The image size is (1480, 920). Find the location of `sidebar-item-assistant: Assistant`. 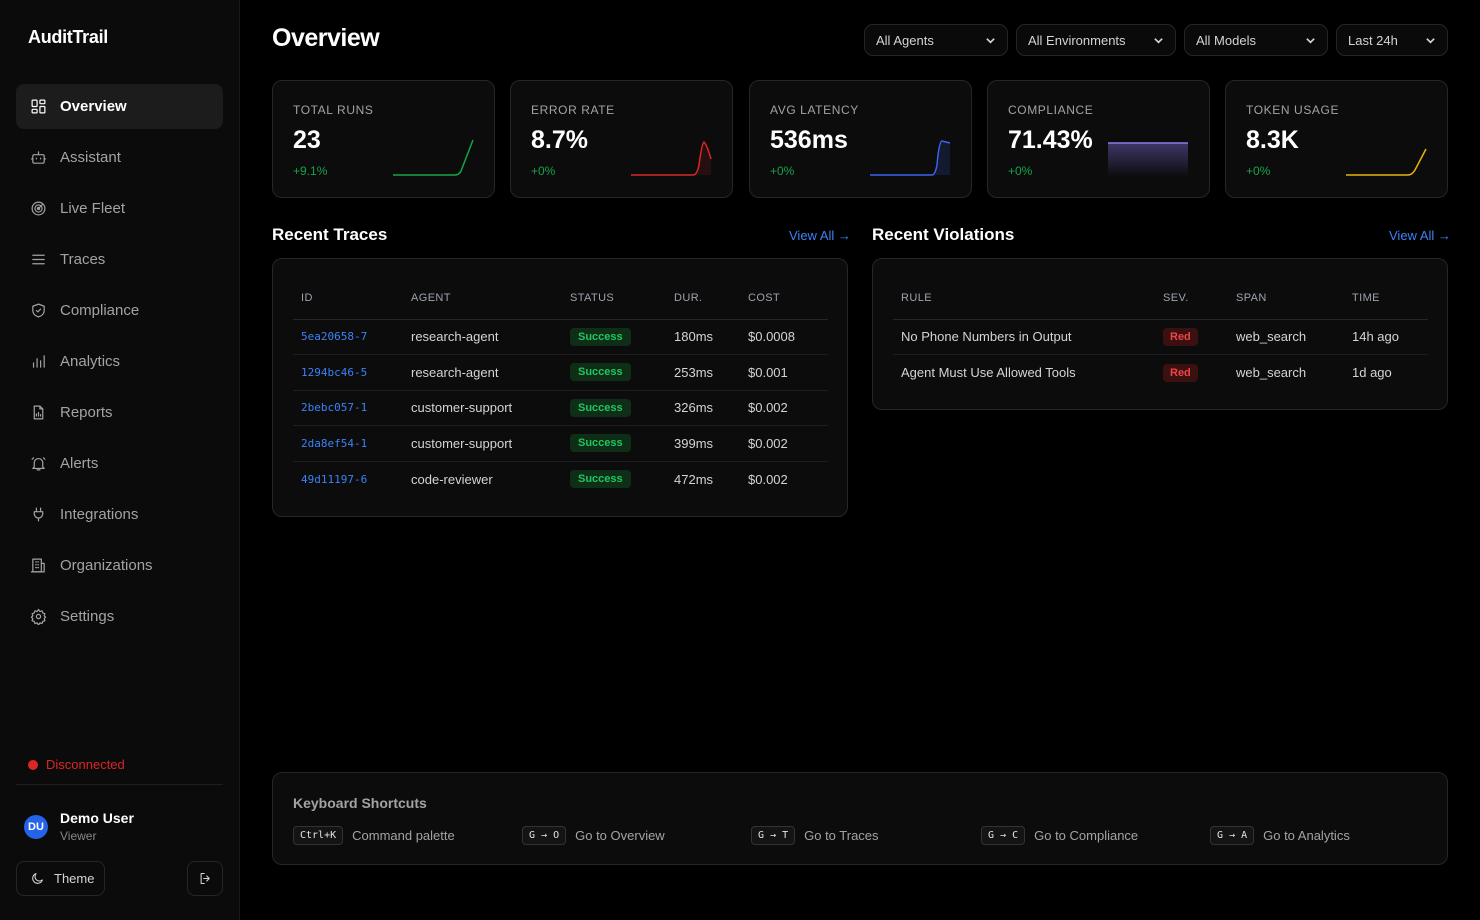

sidebar-item-assistant: Assistant is located at coordinates (119, 157).